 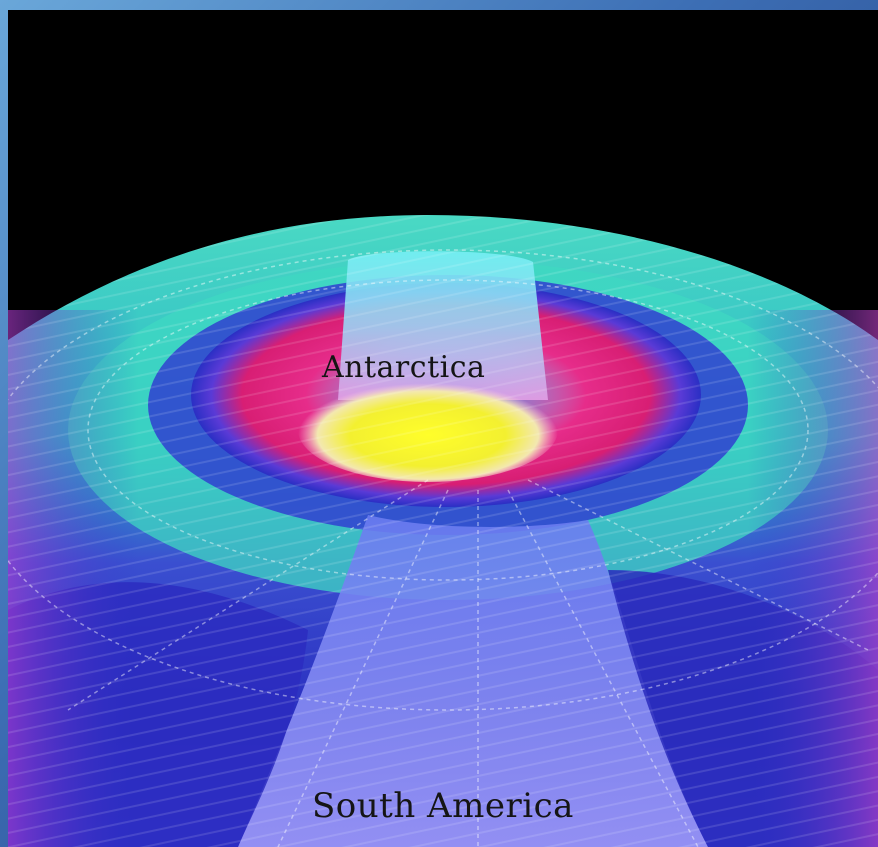 What do you see at coordinates (443, 806) in the screenshot?
I see `south-america-label: South America` at bounding box center [443, 806].